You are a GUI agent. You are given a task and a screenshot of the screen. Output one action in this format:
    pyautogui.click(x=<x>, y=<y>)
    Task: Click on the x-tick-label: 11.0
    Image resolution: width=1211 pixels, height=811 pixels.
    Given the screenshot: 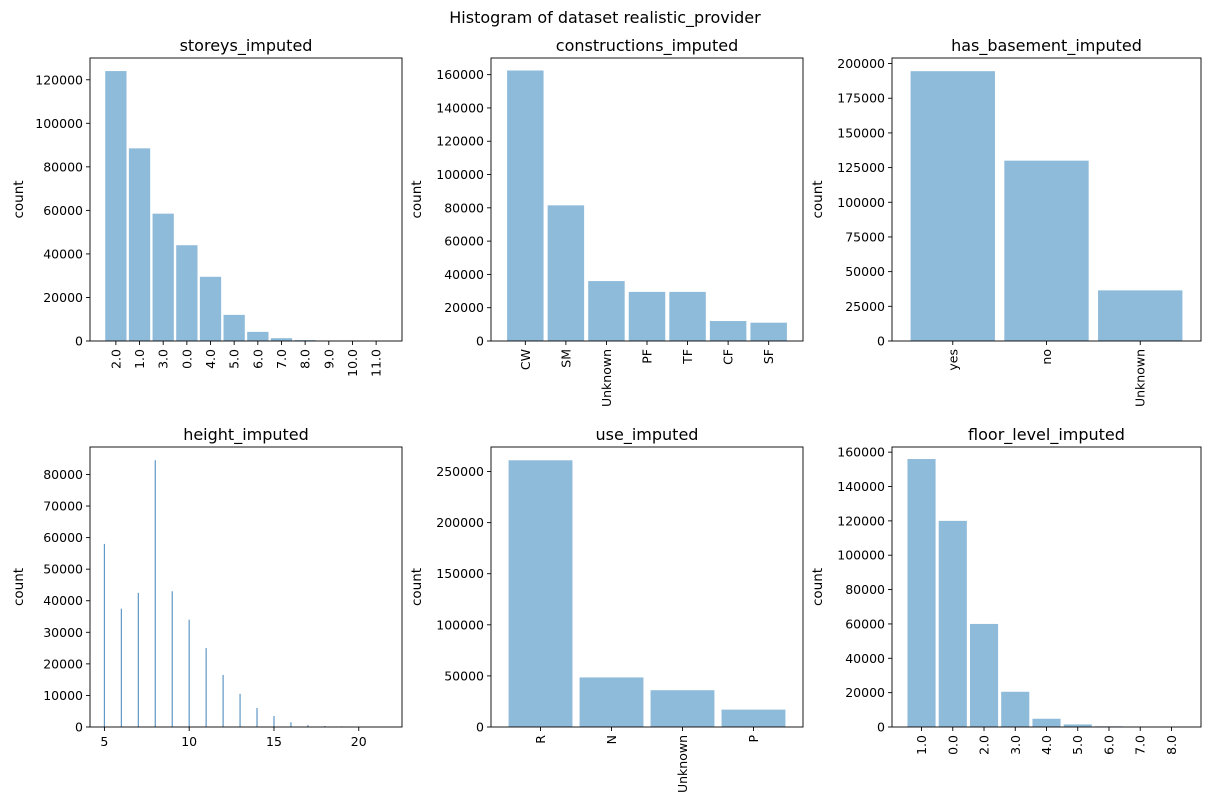 What is the action you would take?
    pyautogui.click(x=376, y=363)
    